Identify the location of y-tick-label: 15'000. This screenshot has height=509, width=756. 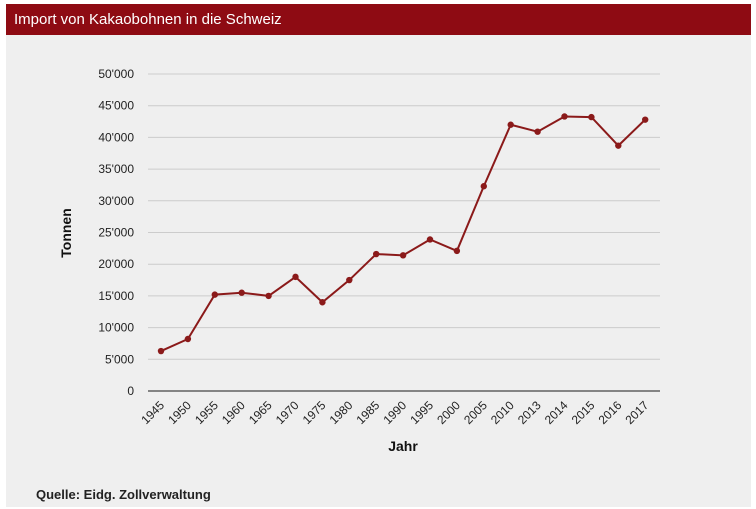
(116, 296).